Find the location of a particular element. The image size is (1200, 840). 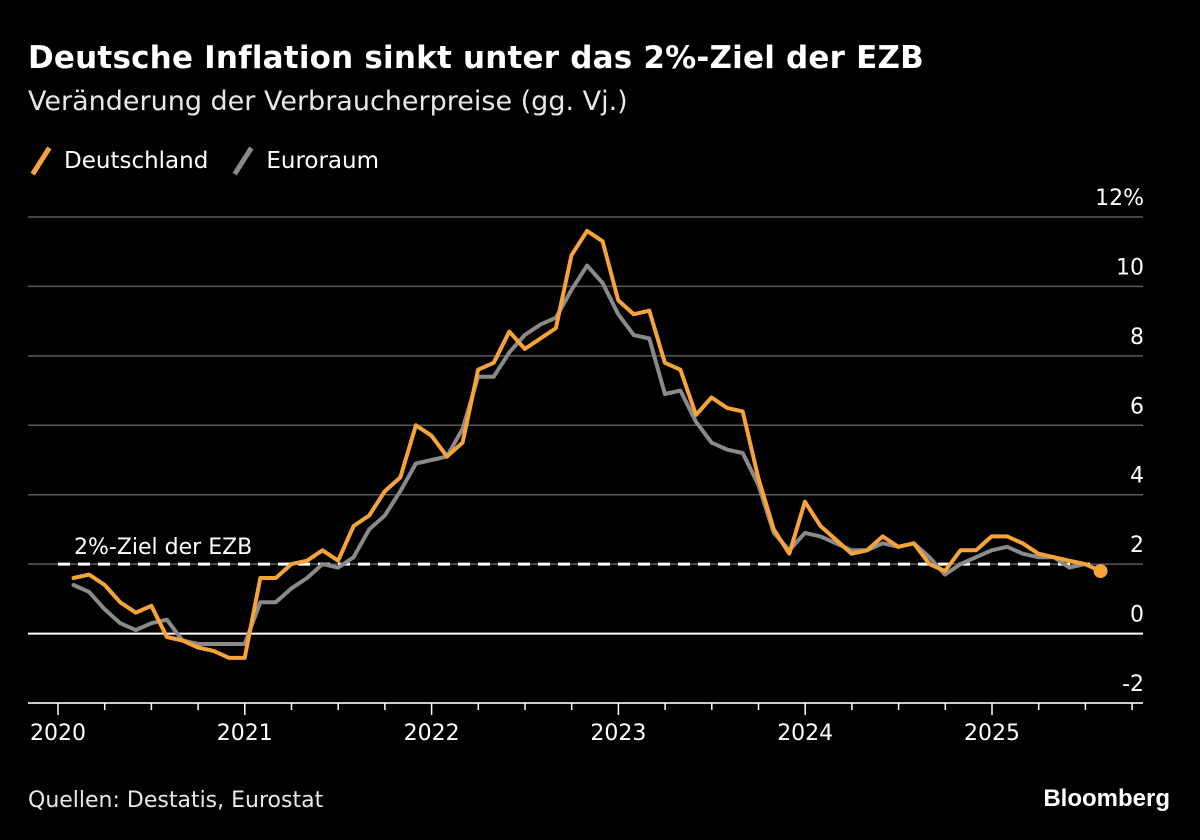

y-tick-label: 2 is located at coordinates (1137, 545).